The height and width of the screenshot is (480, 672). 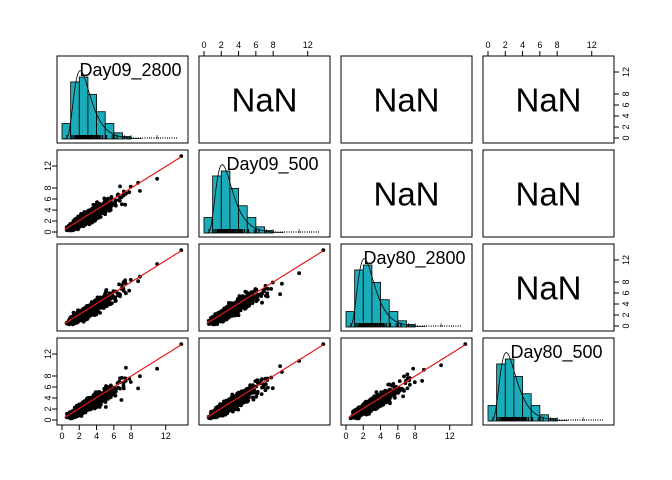 What do you see at coordinates (122, 287) in the screenshot?
I see `panel-frame-r2c0` at bounding box center [122, 287].